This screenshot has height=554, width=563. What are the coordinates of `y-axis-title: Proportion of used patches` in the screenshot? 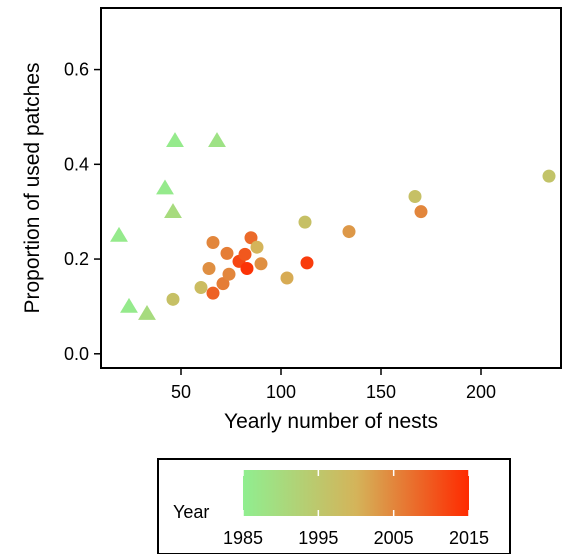 It's located at (32, 188).